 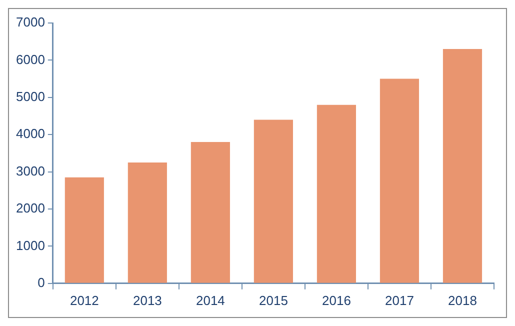 What do you see at coordinates (30, 208) in the screenshot?
I see `y-tick-label: 2000` at bounding box center [30, 208].